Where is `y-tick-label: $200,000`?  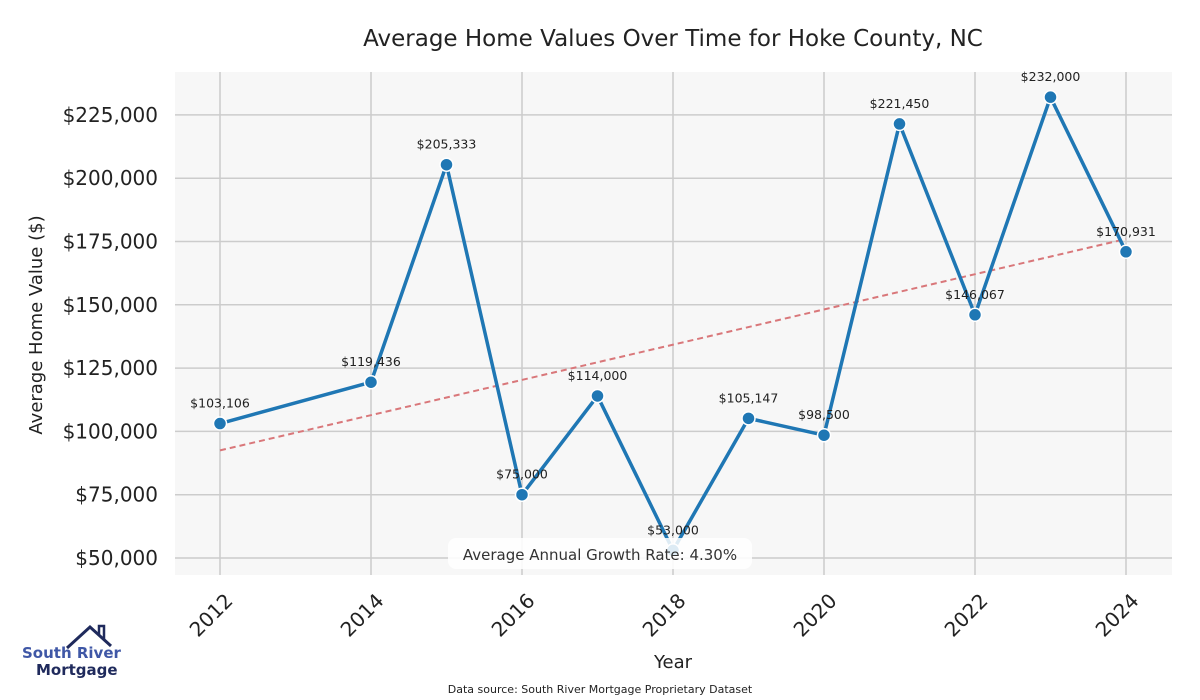 y-tick-label: $200,000 is located at coordinates (110, 178).